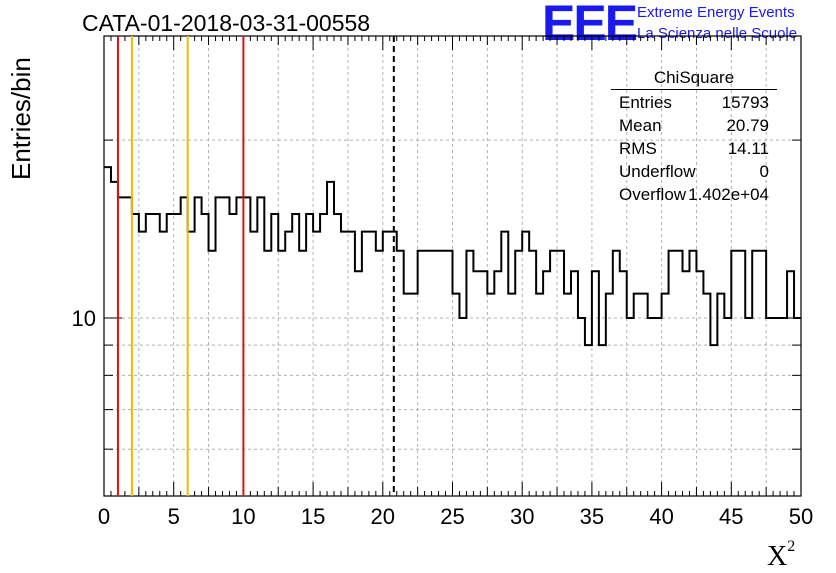 The height and width of the screenshot is (573, 836). What do you see at coordinates (728, 194) in the screenshot?
I see `stats-value: 1.402e+04` at bounding box center [728, 194].